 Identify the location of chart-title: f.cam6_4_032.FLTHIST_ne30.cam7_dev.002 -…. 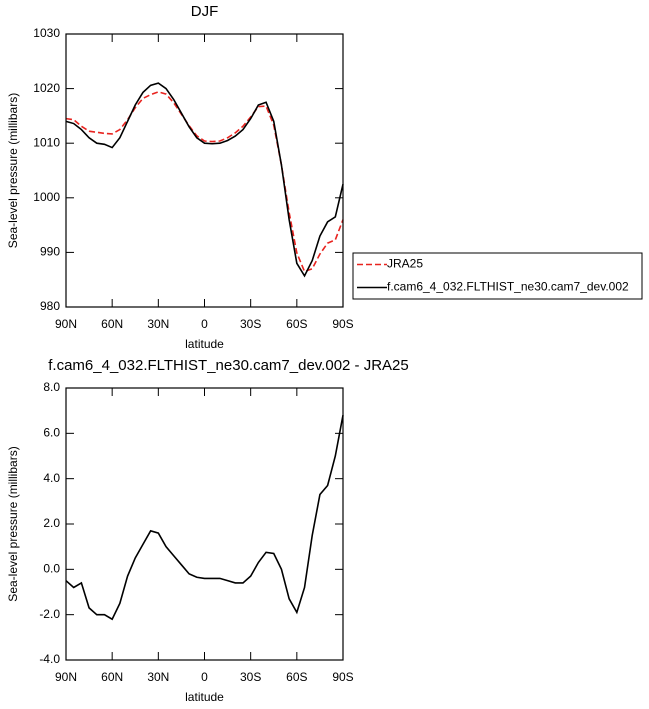
(228, 365).